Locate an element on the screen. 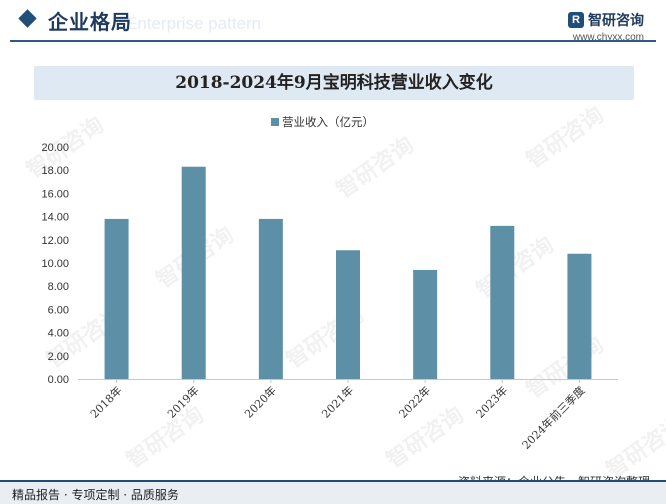  legend-label: 营业收入（亿元） is located at coordinates (328, 122).